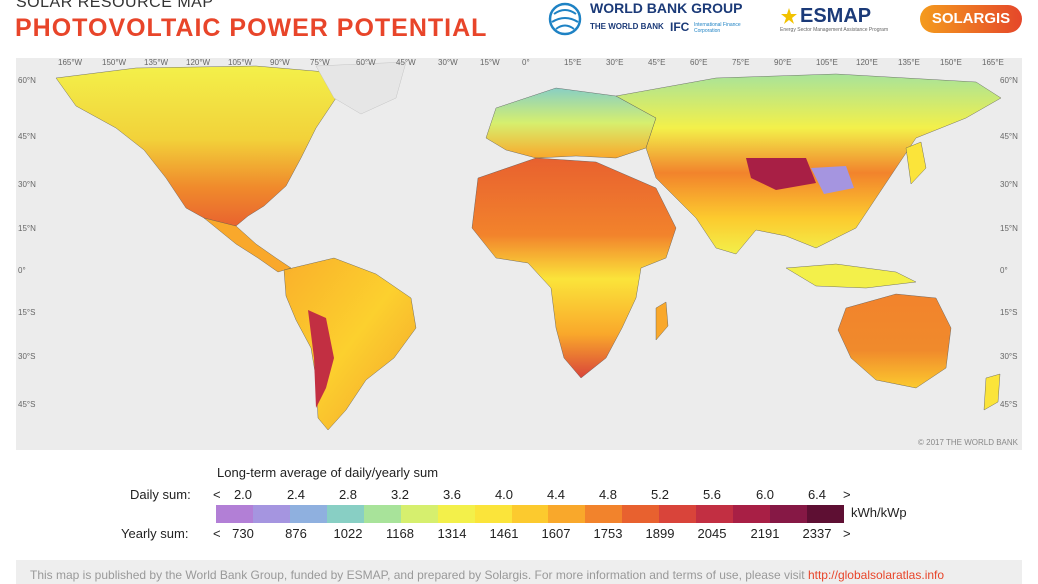 This screenshot has height=584, width=1038. What do you see at coordinates (526, 62) in the screenshot?
I see `longitude-label: 0°` at bounding box center [526, 62].